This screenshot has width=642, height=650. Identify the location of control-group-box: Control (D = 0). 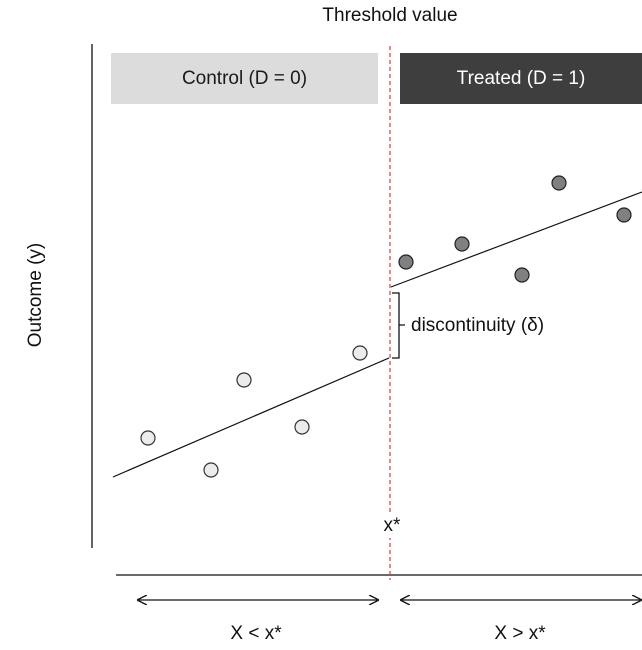
(244, 78).